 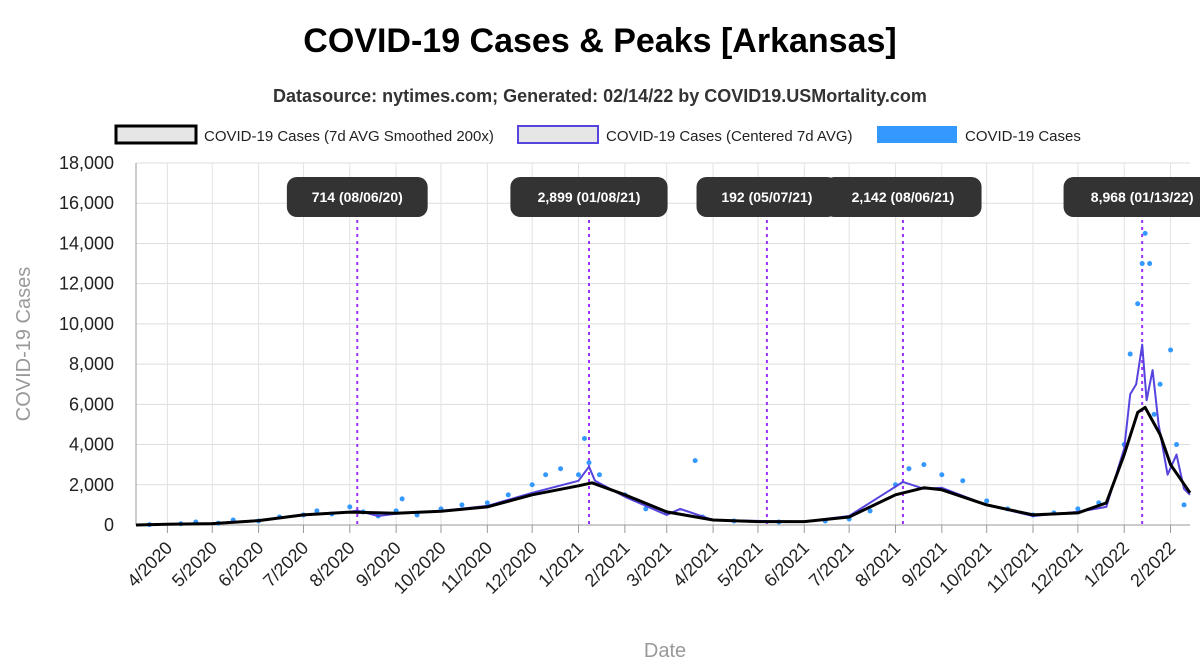 What do you see at coordinates (109, 525) in the screenshot?
I see `y-tick-label: 0` at bounding box center [109, 525].